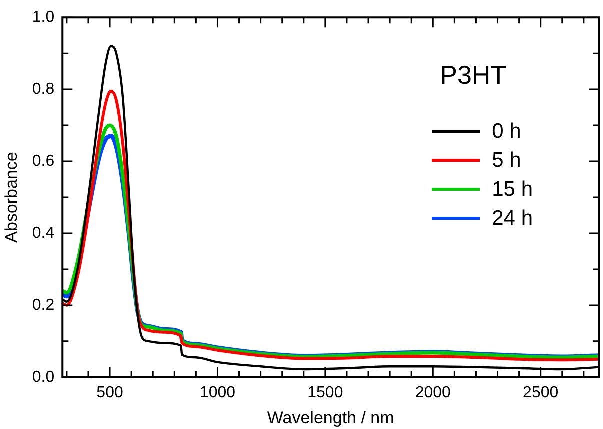  I want to click on legend-label: 15 h, so click(512, 190).